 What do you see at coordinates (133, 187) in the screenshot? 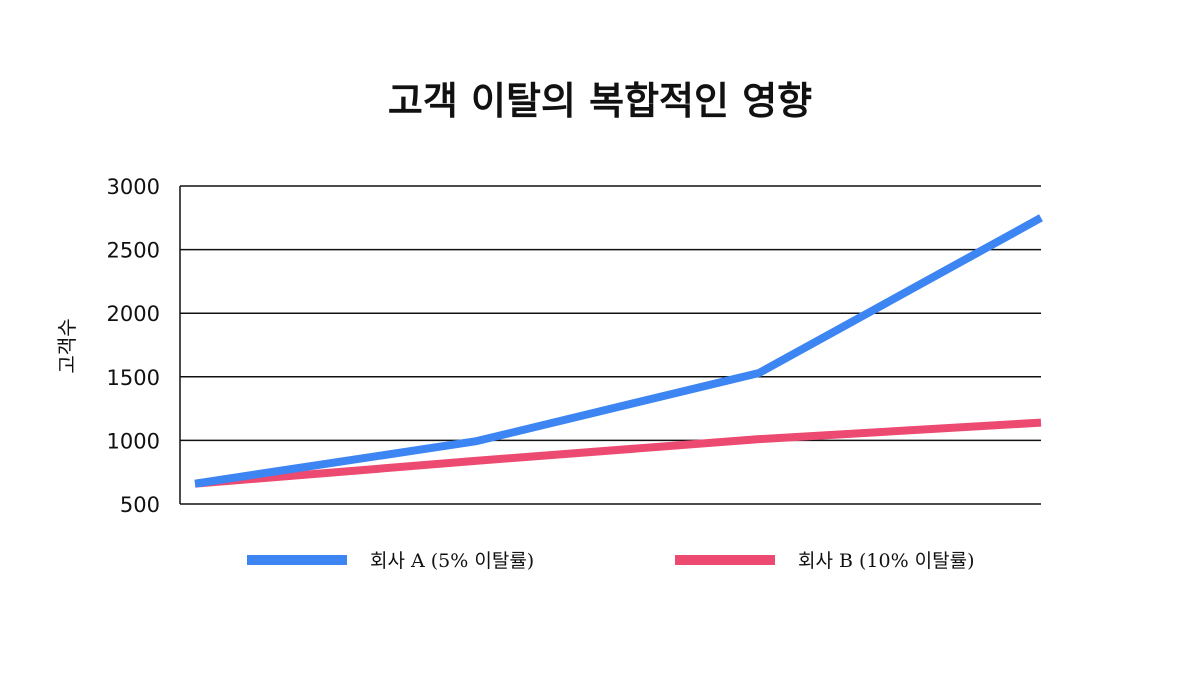
I see `y-tick-label: 3000` at bounding box center [133, 187].